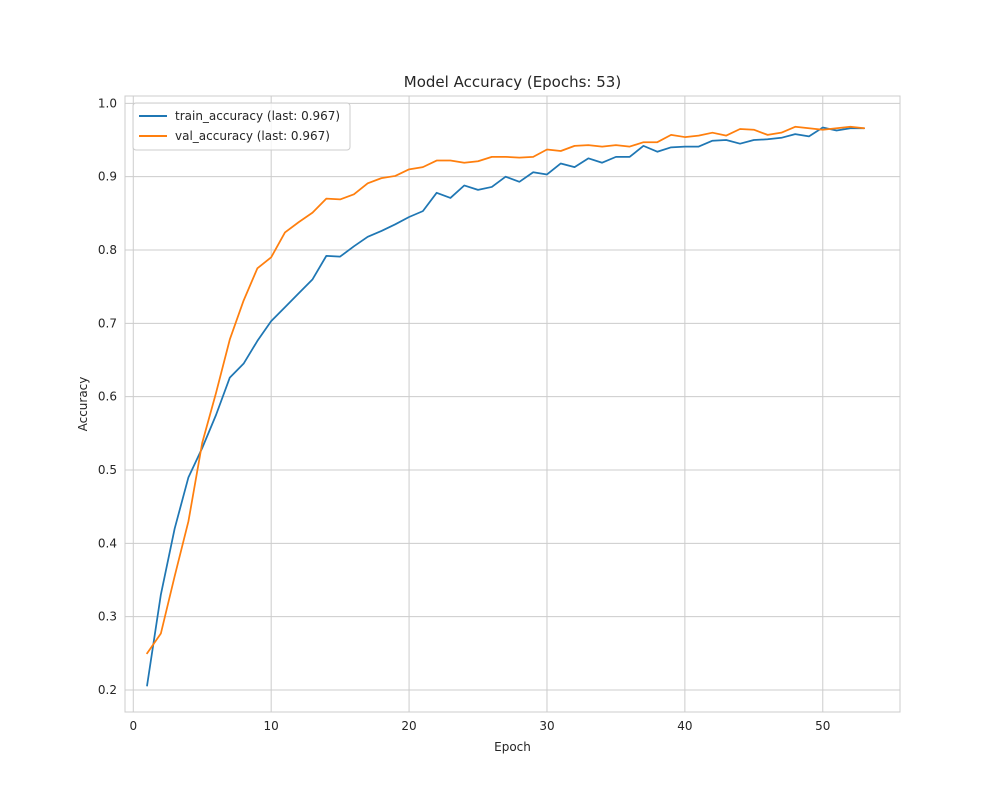 The image size is (1000, 804). What do you see at coordinates (107, 690) in the screenshot?
I see `y-tick-label: 0.2` at bounding box center [107, 690].